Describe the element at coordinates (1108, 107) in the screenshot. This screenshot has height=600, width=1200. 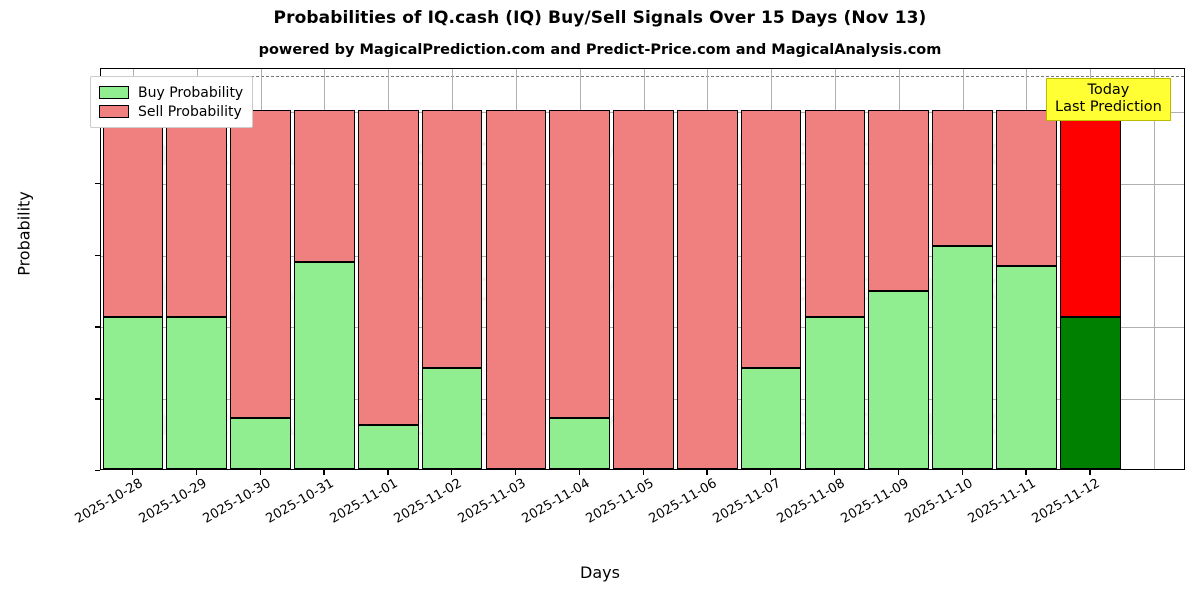
I see `today-annotation-line2: Last Prediction` at that location.